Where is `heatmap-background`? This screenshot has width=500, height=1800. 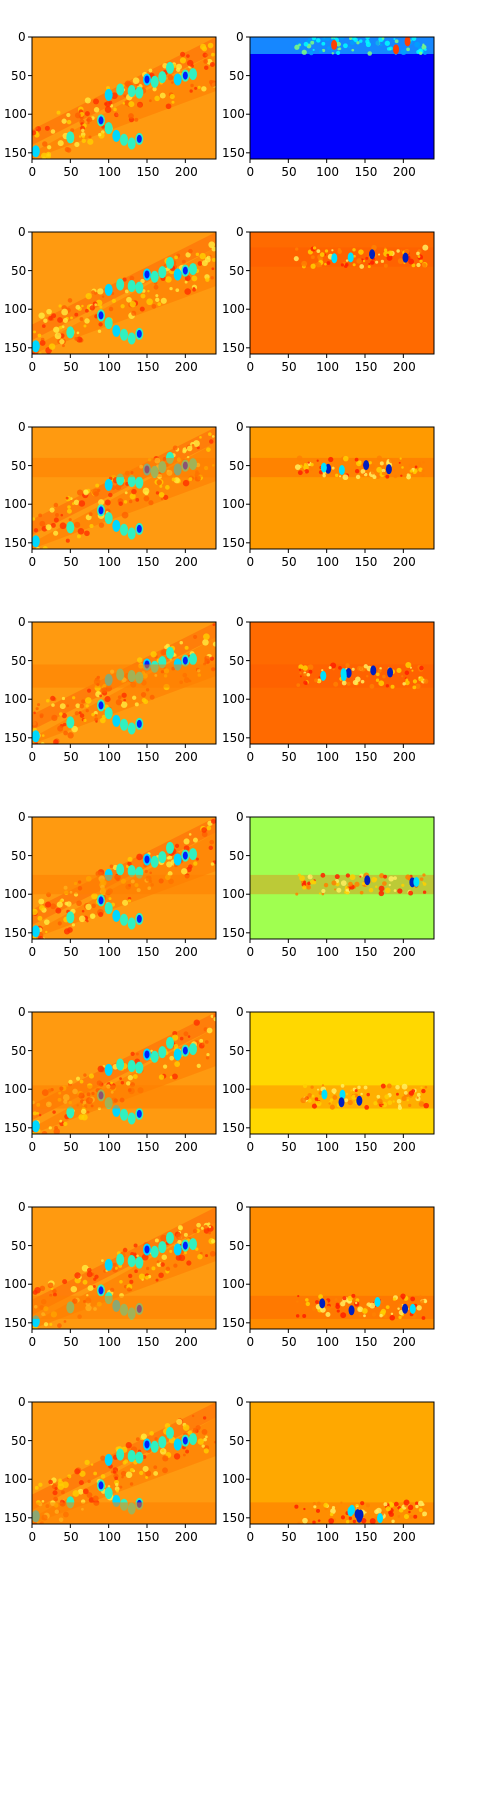
heatmap-background is located at coordinates (342, 878).